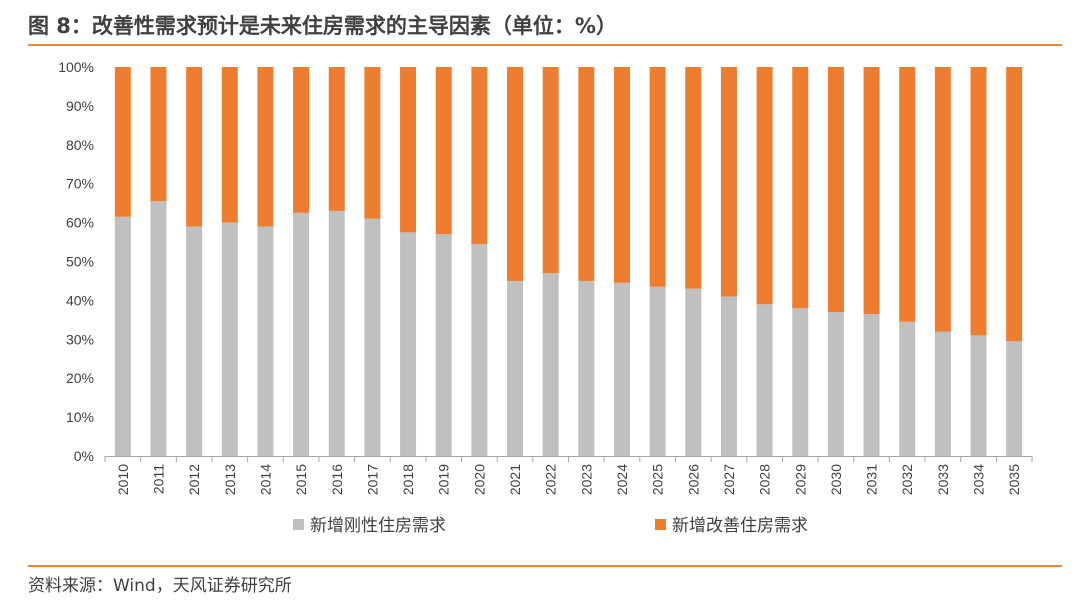 Image resolution: width=1080 pixels, height=600 pixels. I want to click on y-axis: 0% 10% 20% 30% 40% 50% 60% 70% 80% 90% 100%, so click(76, 261).